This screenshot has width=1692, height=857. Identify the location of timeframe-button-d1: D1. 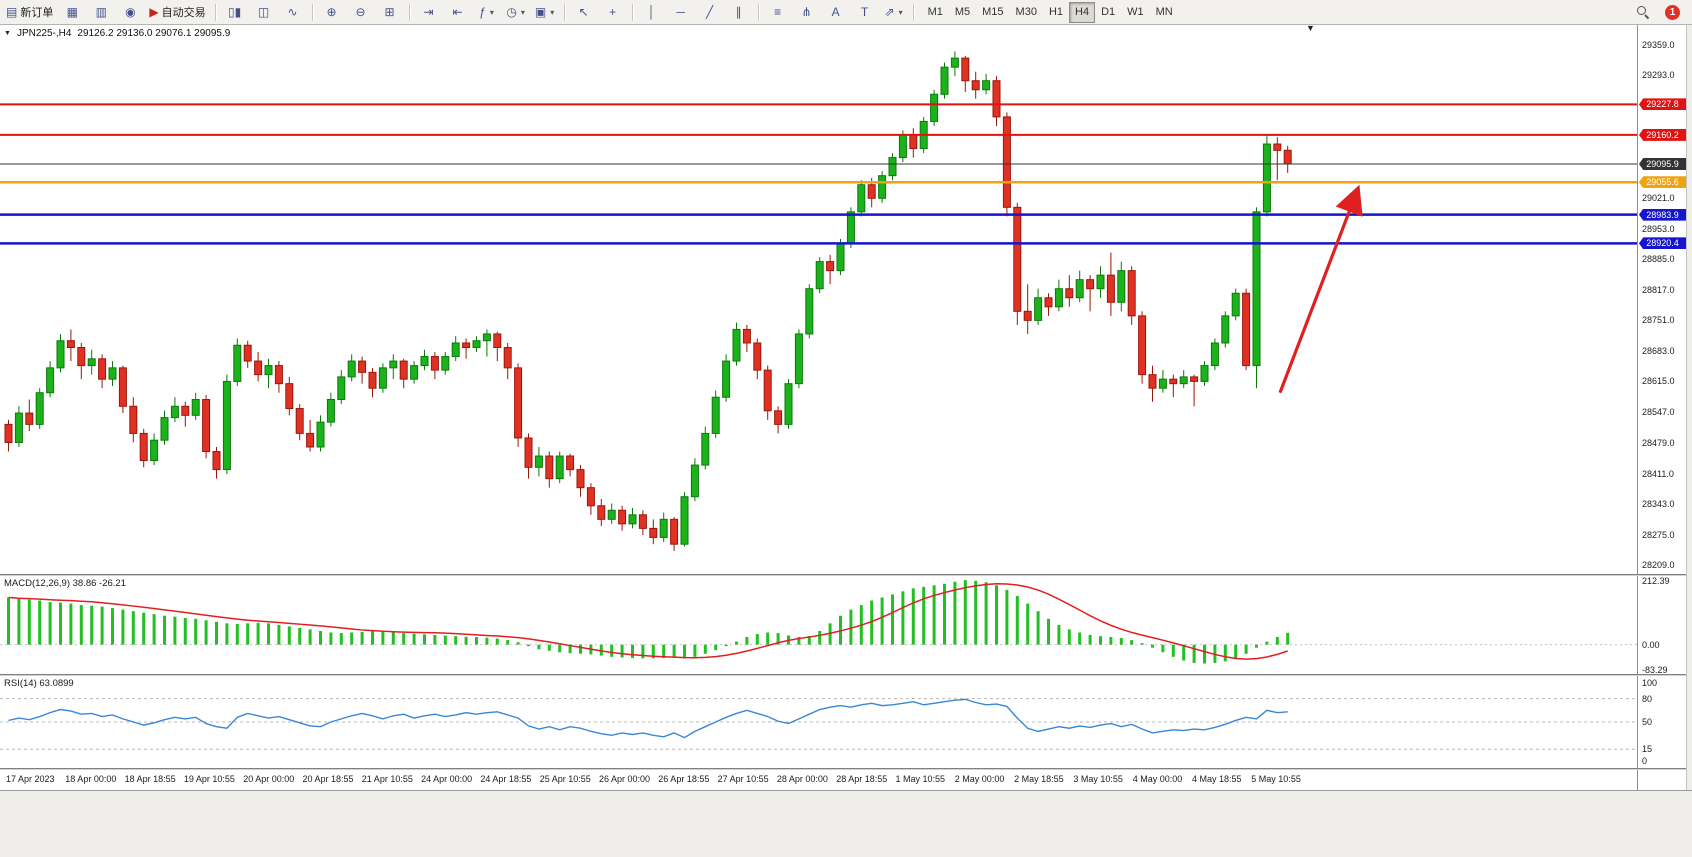
(1108, 12).